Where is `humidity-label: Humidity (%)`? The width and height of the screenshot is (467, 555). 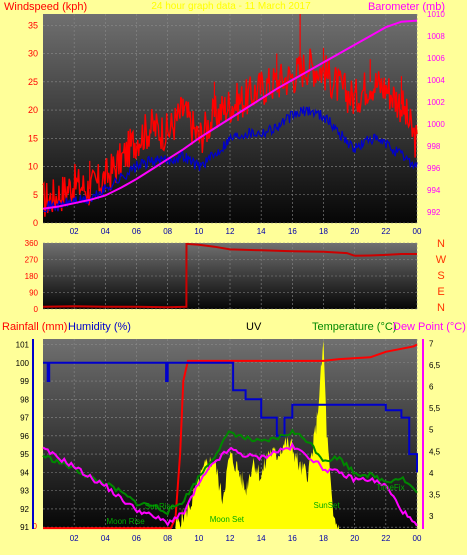 humidity-label: Humidity (%) is located at coordinates (99, 327).